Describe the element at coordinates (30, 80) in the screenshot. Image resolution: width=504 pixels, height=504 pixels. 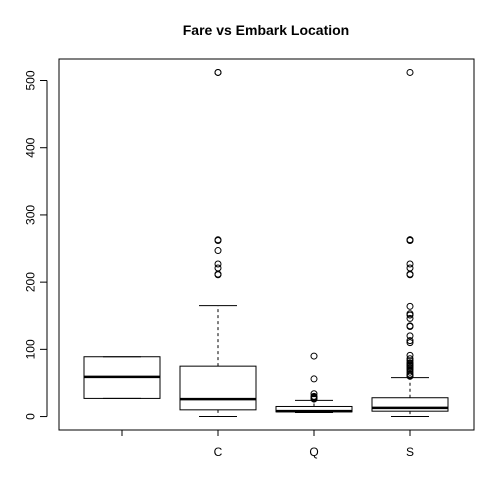
I see `y-tick-label: 500` at that location.